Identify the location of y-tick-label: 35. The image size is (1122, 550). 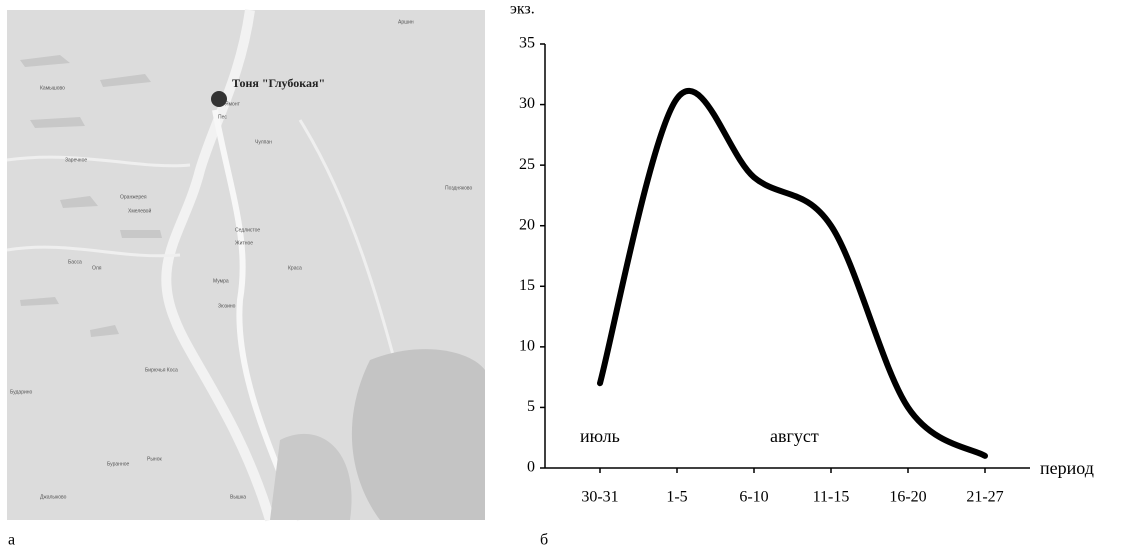
(527, 43).